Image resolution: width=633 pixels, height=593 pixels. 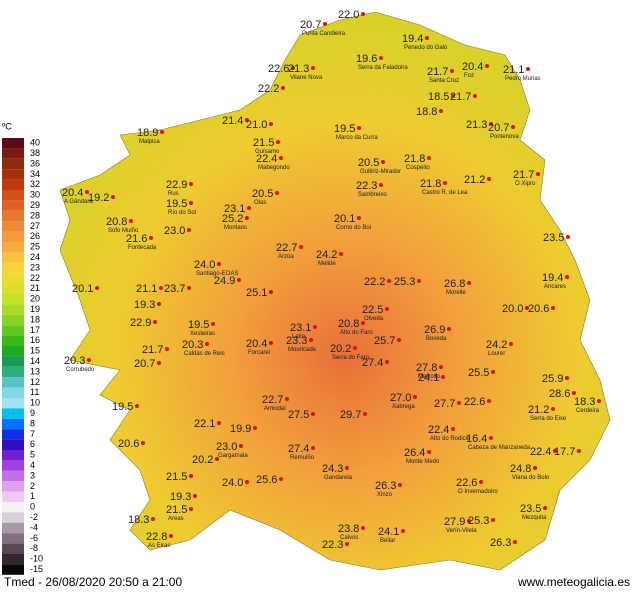 What do you see at coordinates (35, 174) in the screenshot?
I see `legend-label: 34` at bounding box center [35, 174].